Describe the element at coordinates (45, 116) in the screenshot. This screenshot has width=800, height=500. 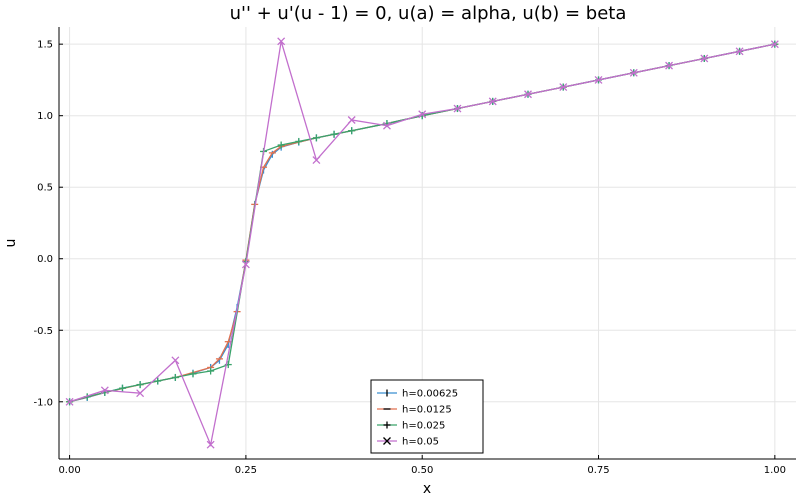
I see `y-tick-label: 1.0` at that location.